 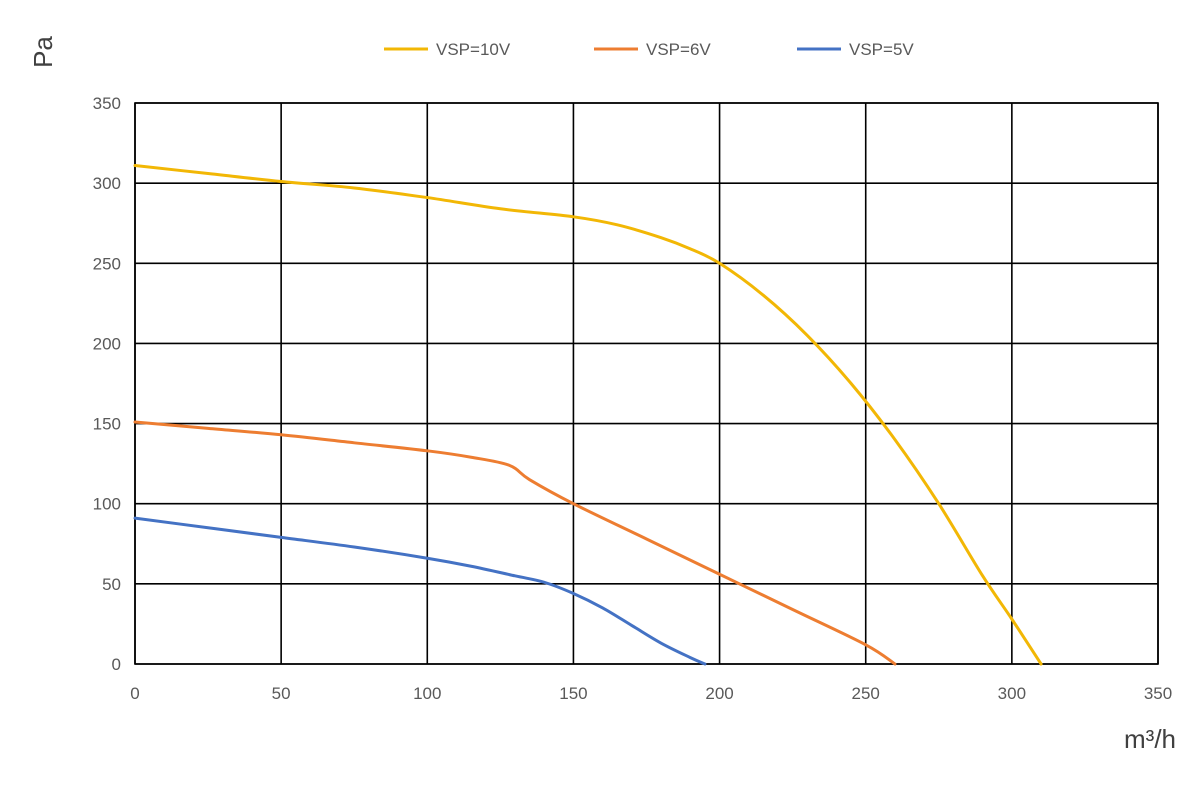 What do you see at coordinates (107, 343) in the screenshot?
I see `y-tick-label: 200` at bounding box center [107, 343].